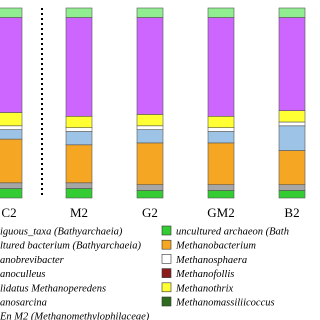  Describe the element at coordinates (211, 260) in the screenshot. I see `legend-label: Methanosphaera` at that location.